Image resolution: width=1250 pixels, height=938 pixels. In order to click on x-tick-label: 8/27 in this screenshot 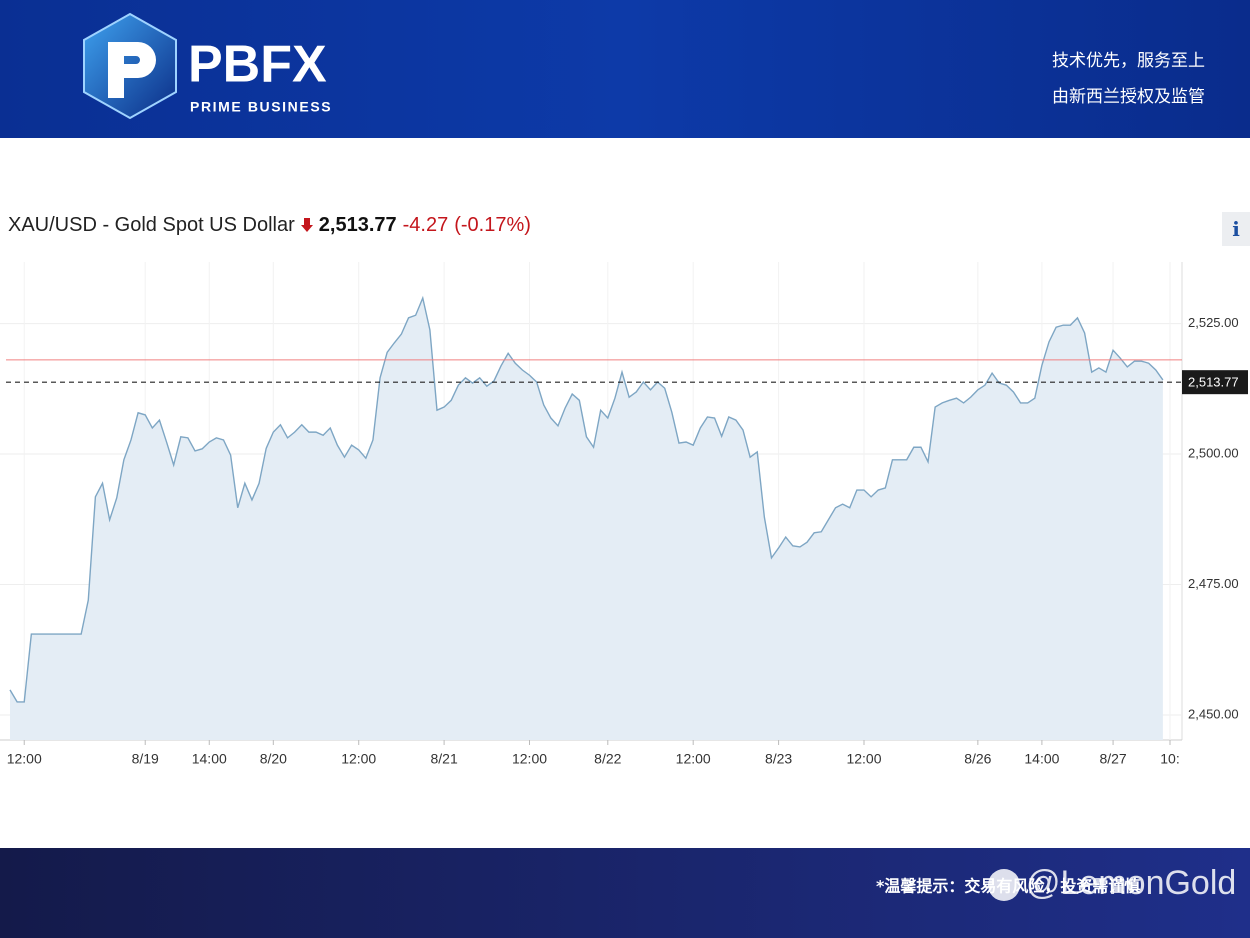, I will do `click(1112, 759)`.